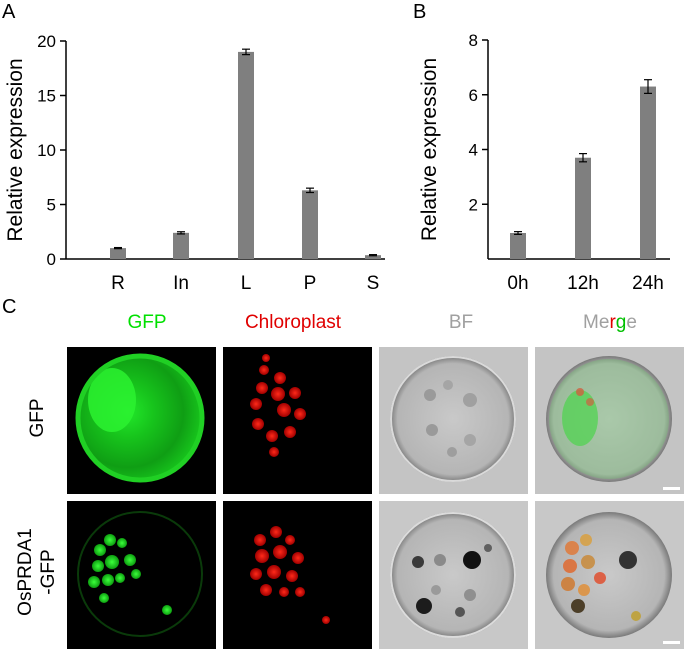  I want to click on y-tick-label: 5, so click(51, 205).